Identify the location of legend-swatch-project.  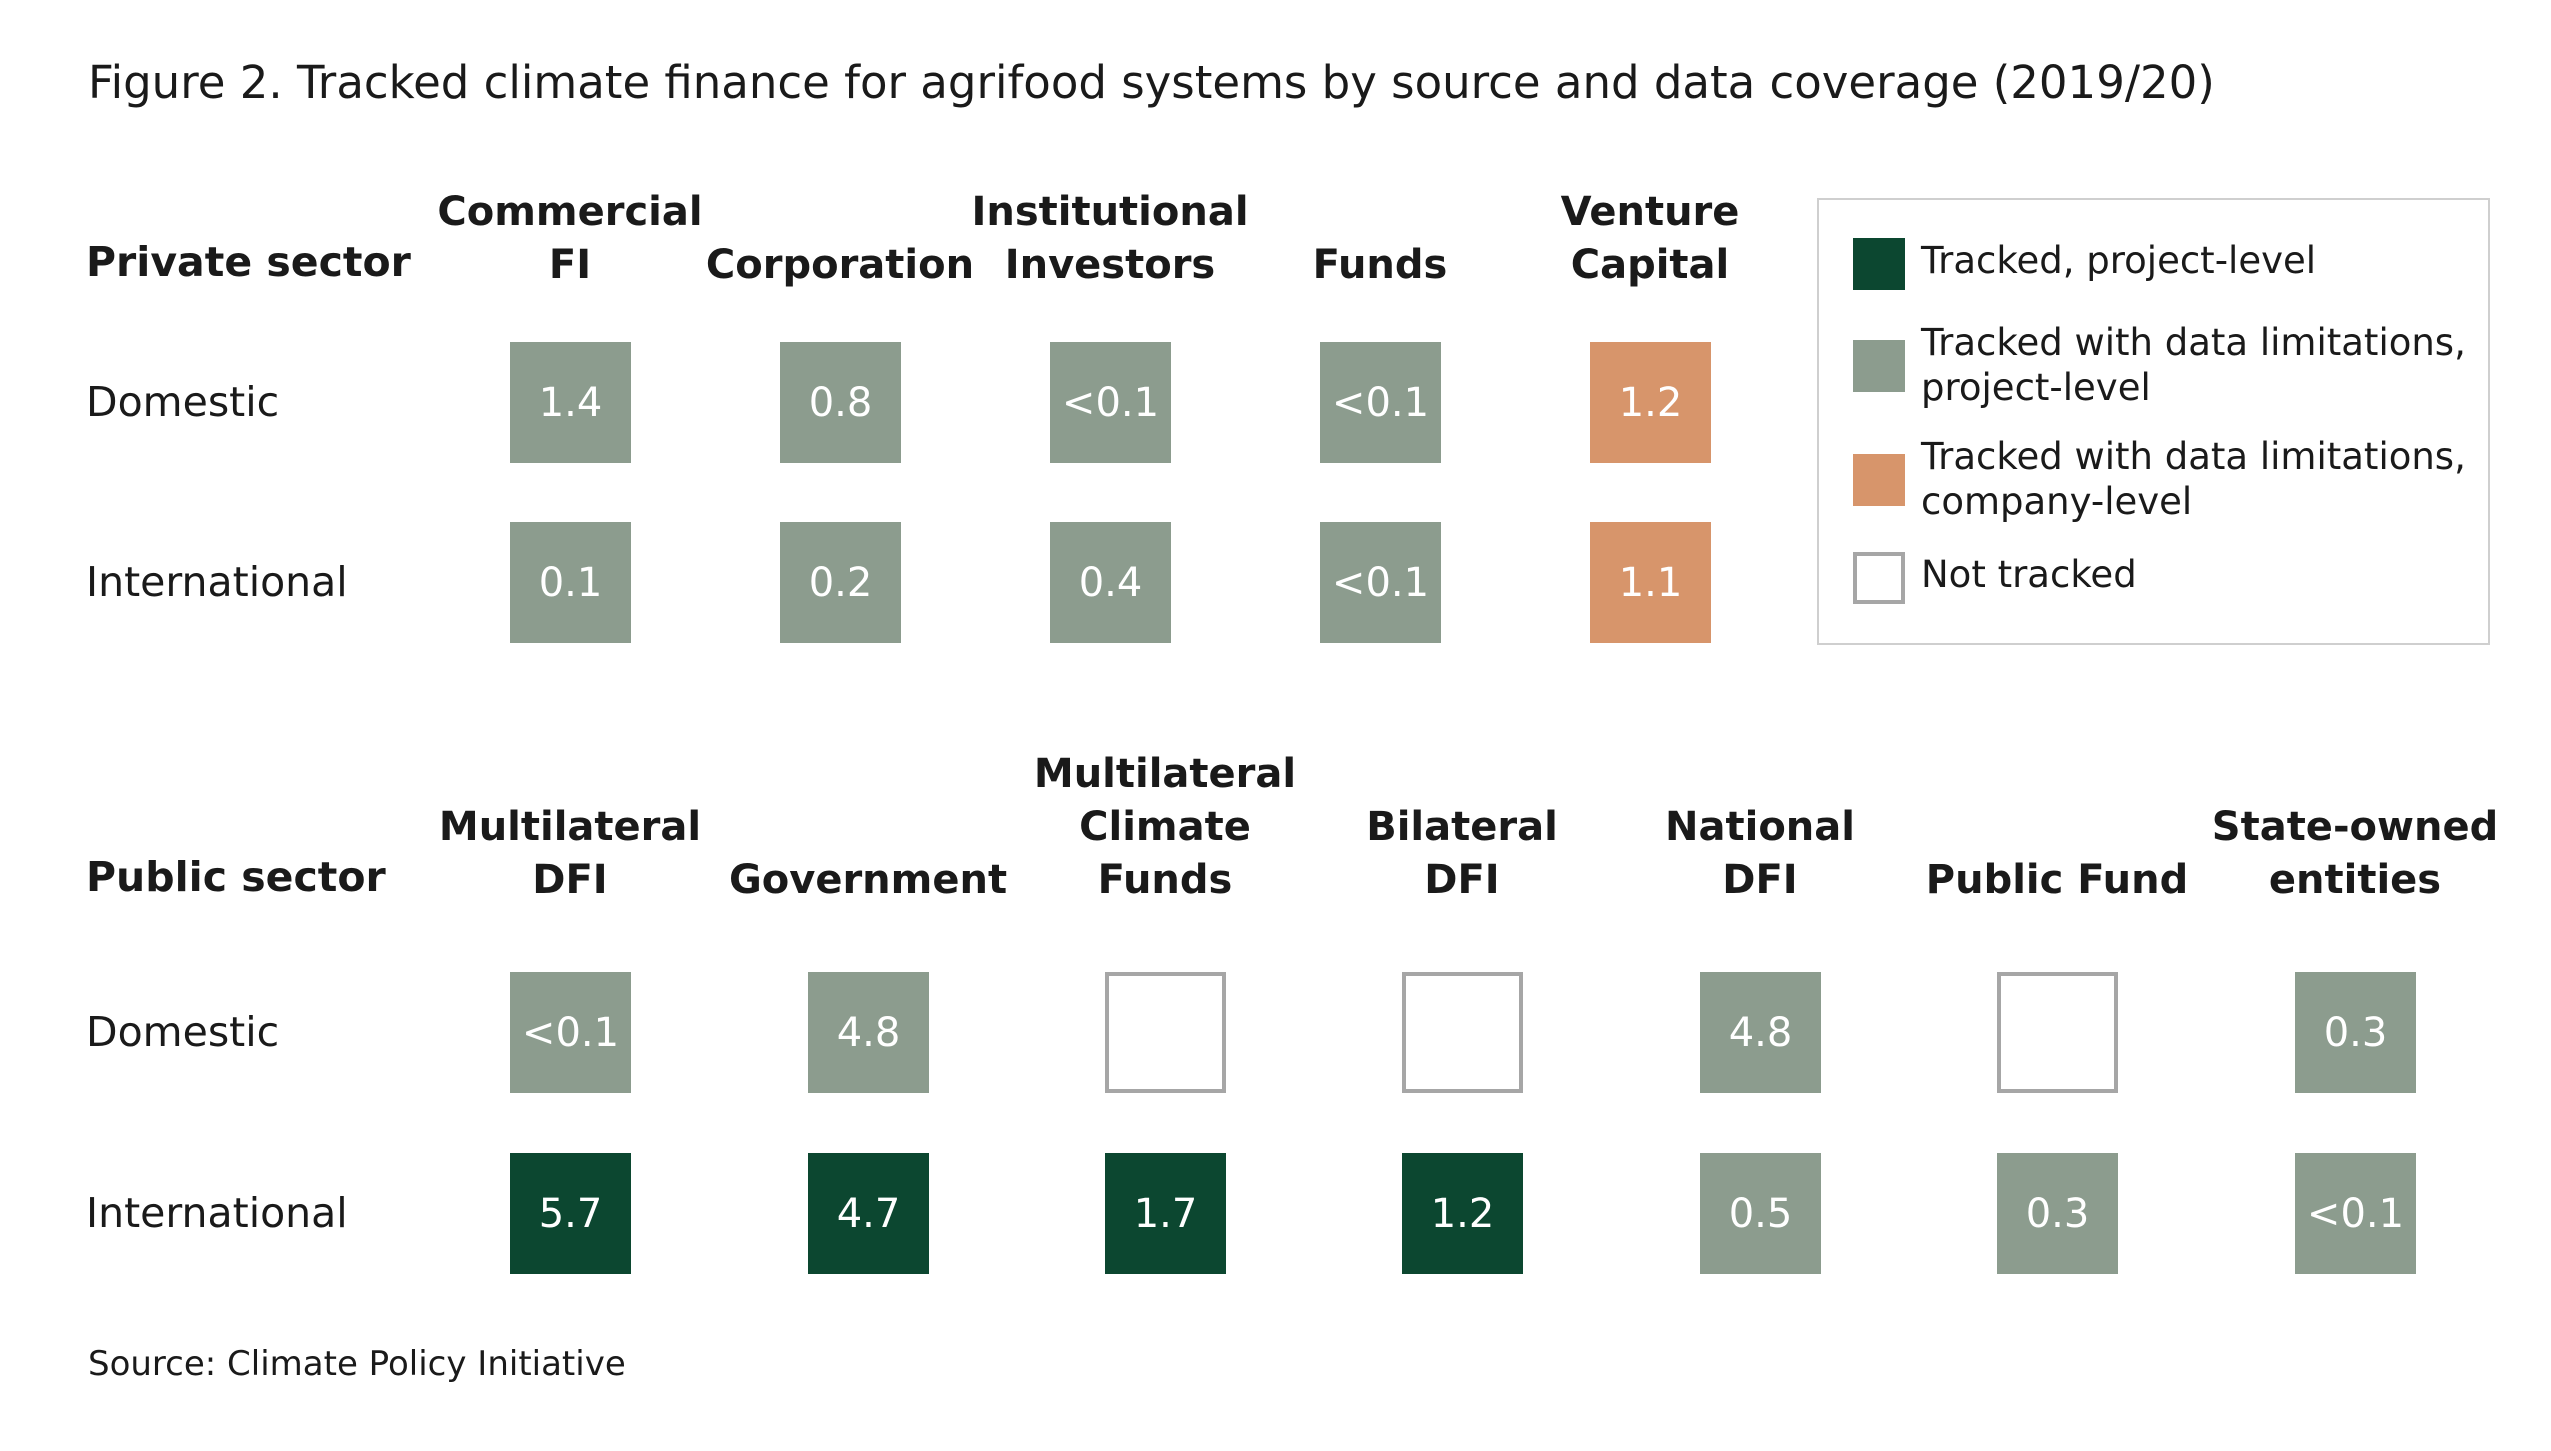
(1879, 264).